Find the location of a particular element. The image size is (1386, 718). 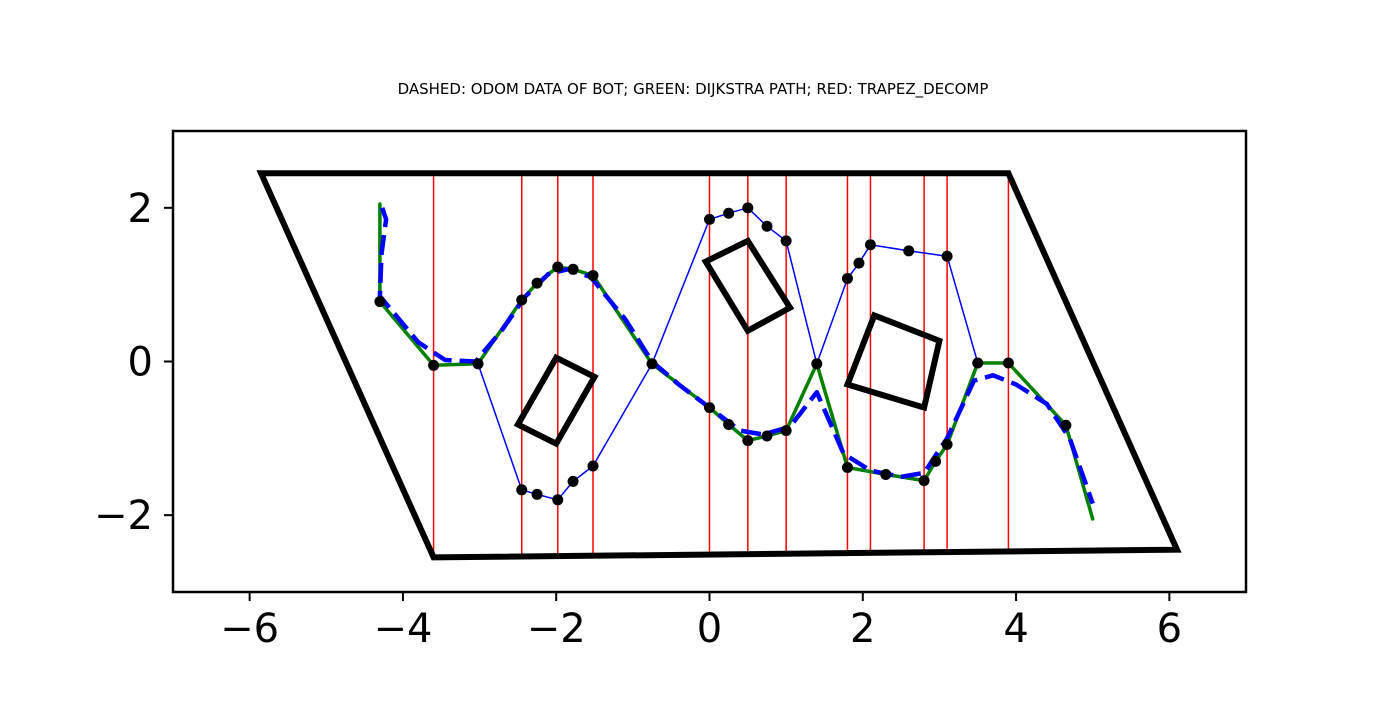

obstacles-layer is located at coordinates (728, 342).